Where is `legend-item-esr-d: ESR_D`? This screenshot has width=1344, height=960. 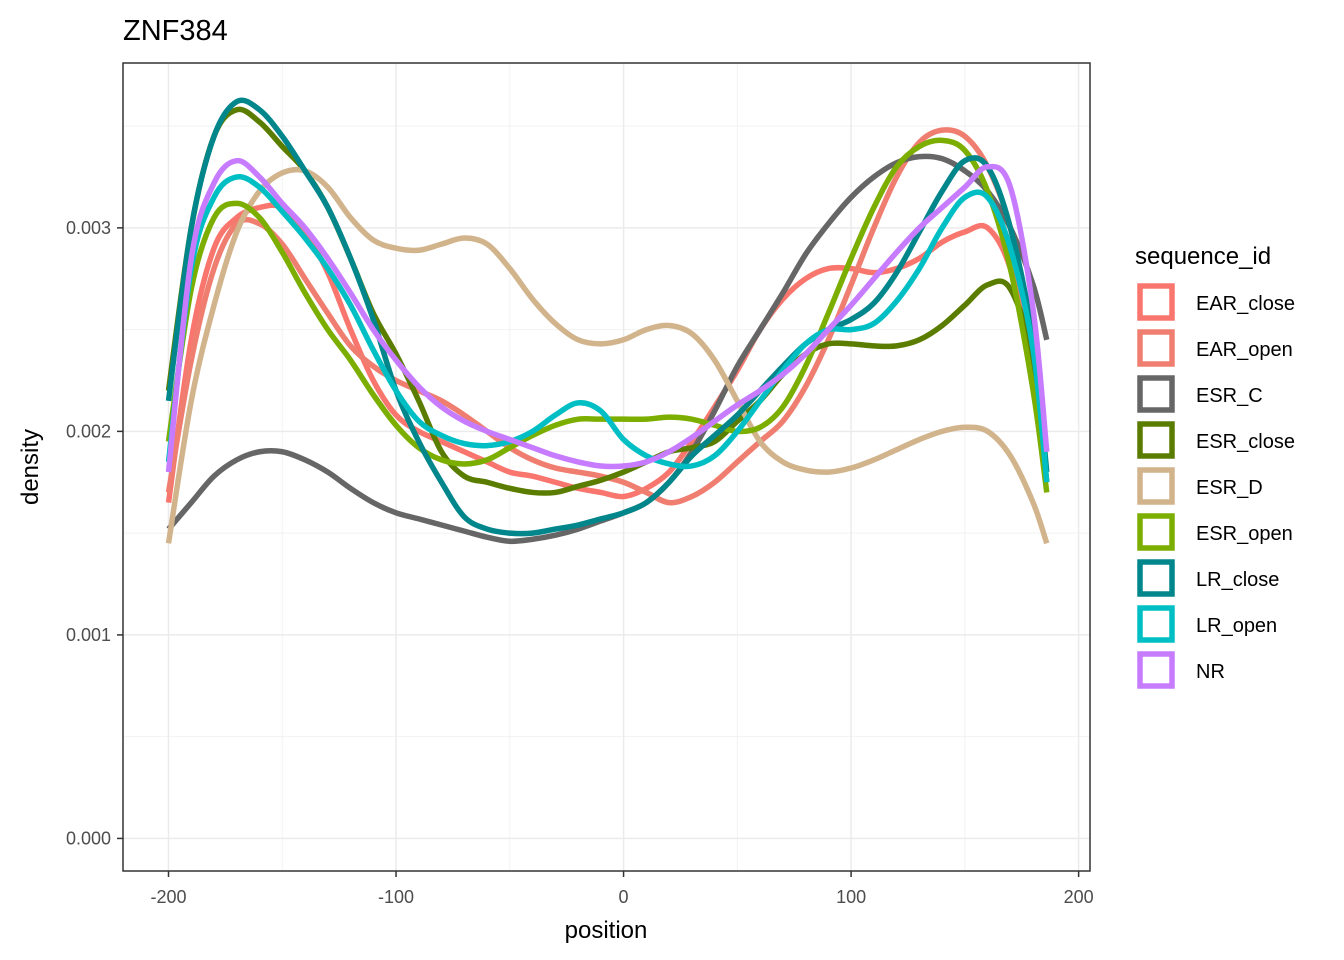 legend-item-esr-d: ESR_D is located at coordinates (1200, 486).